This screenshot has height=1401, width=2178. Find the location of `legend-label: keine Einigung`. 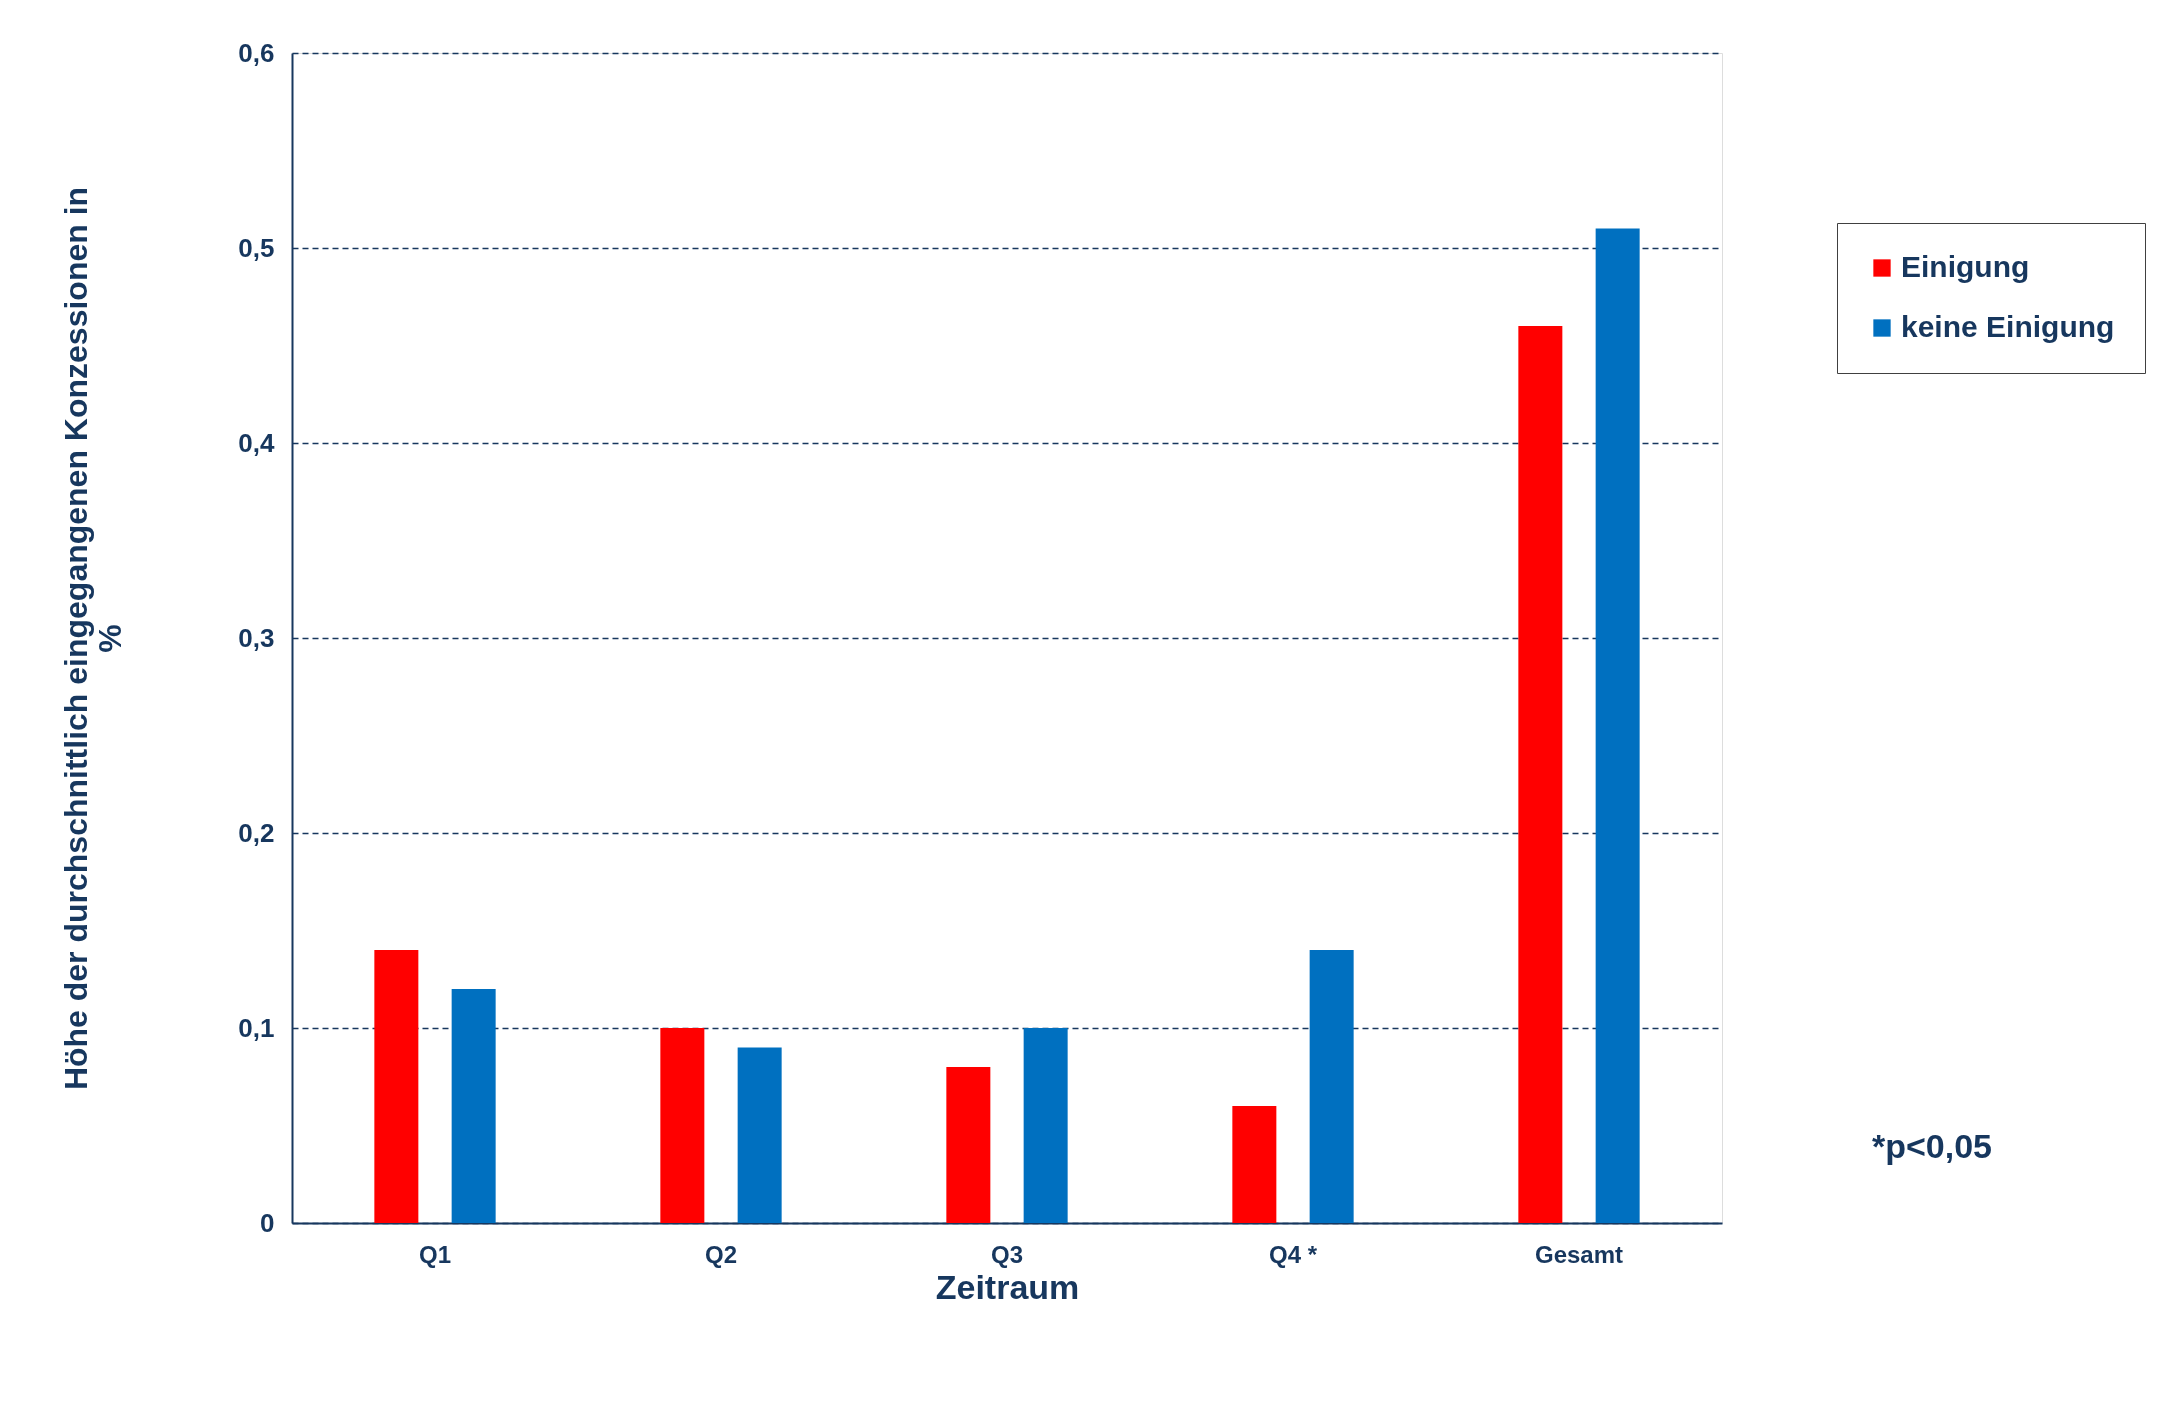

legend-label: keine Einigung is located at coordinates (2008, 326).